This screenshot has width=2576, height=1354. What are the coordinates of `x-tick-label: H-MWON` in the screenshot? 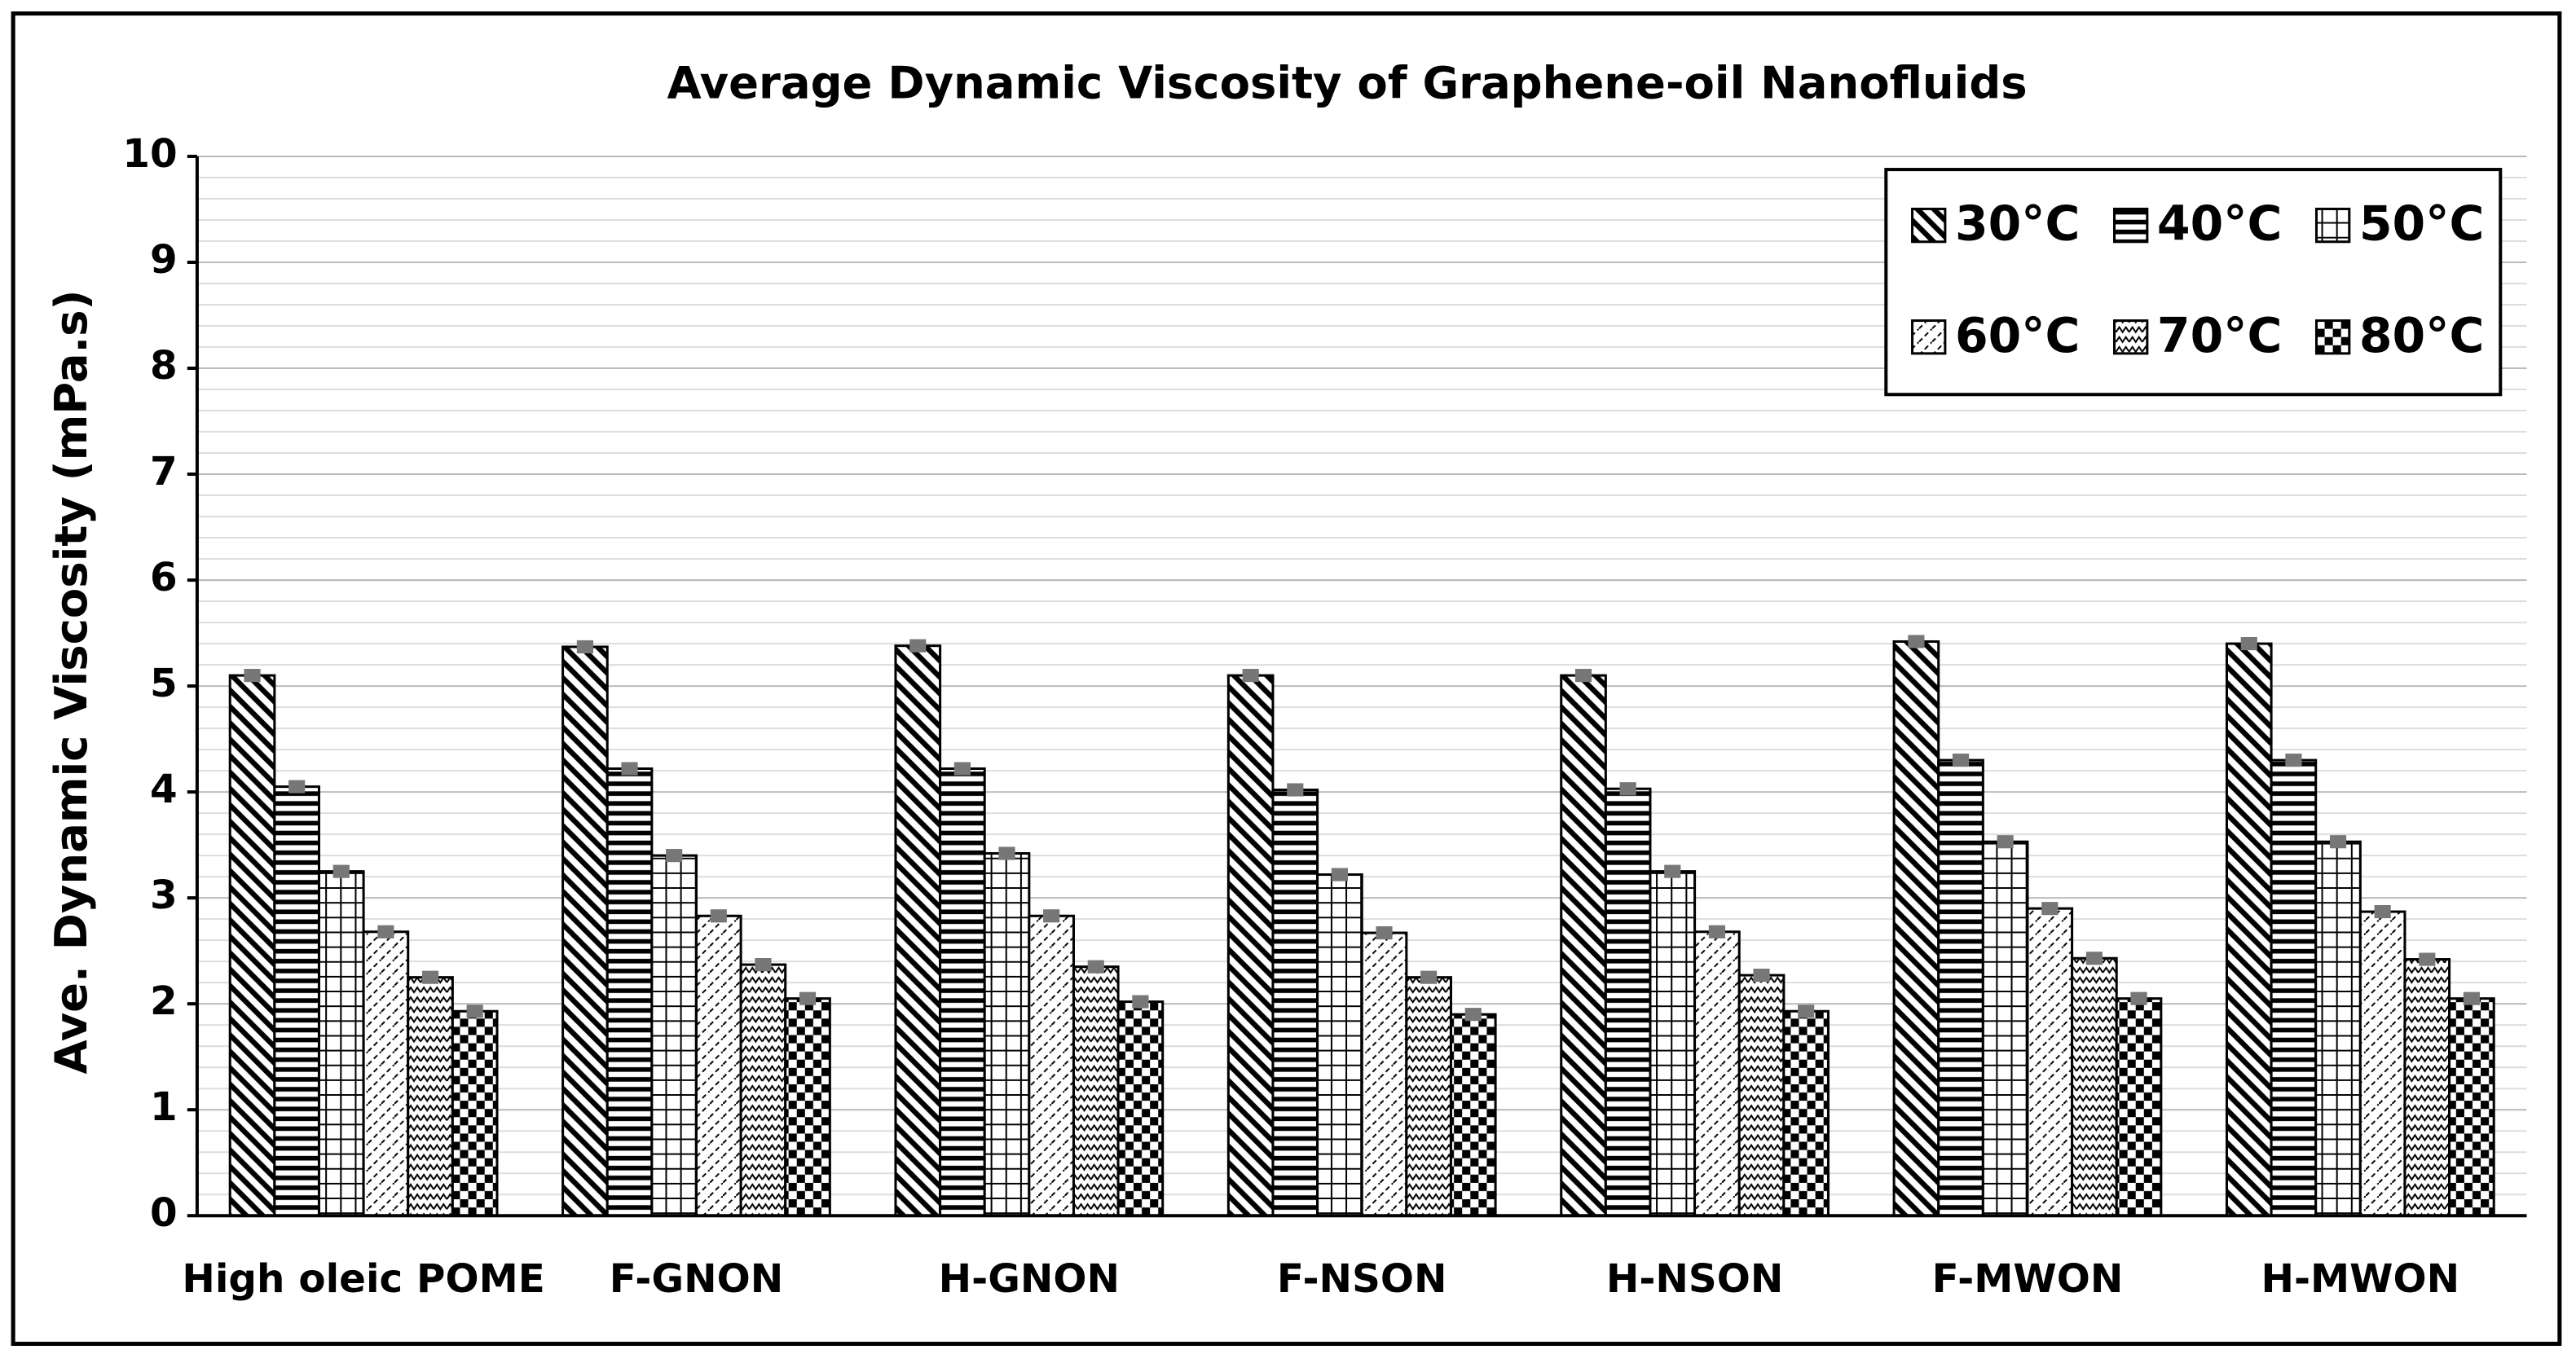 It's located at (2360, 1279).